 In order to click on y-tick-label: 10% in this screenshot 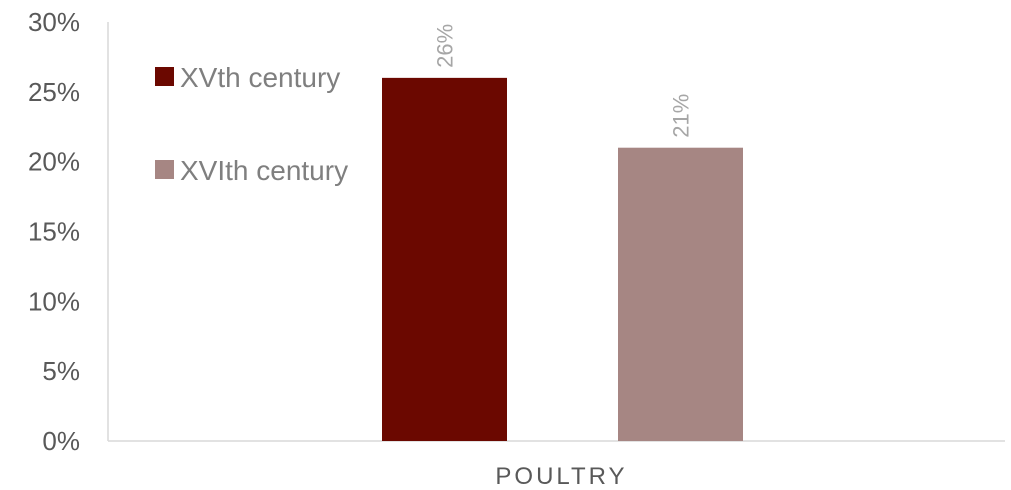, I will do `click(54, 301)`.